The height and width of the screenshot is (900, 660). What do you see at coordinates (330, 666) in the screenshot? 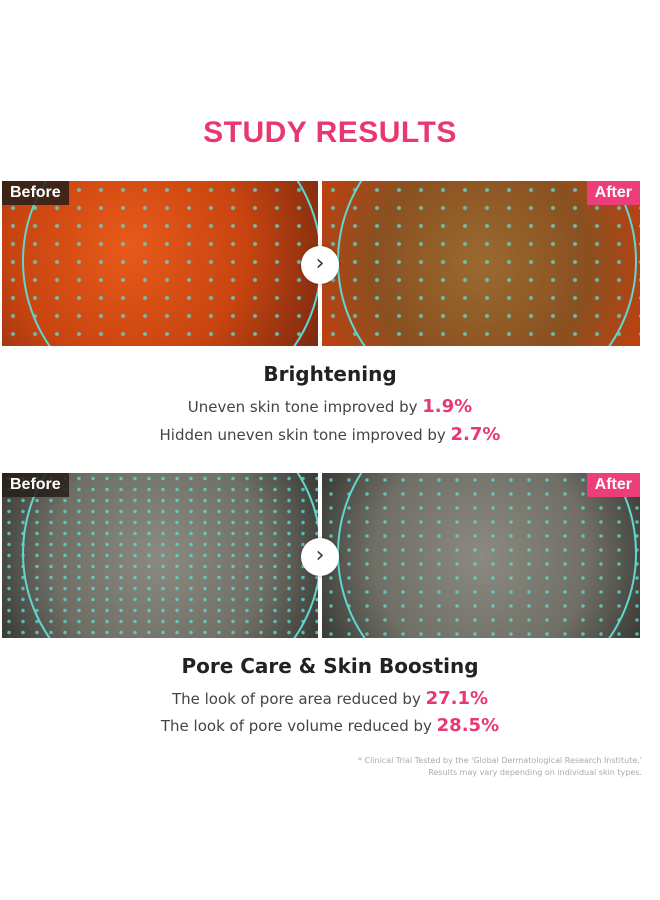
I see `section-heading: Pore Care & Skin Boosting` at bounding box center [330, 666].